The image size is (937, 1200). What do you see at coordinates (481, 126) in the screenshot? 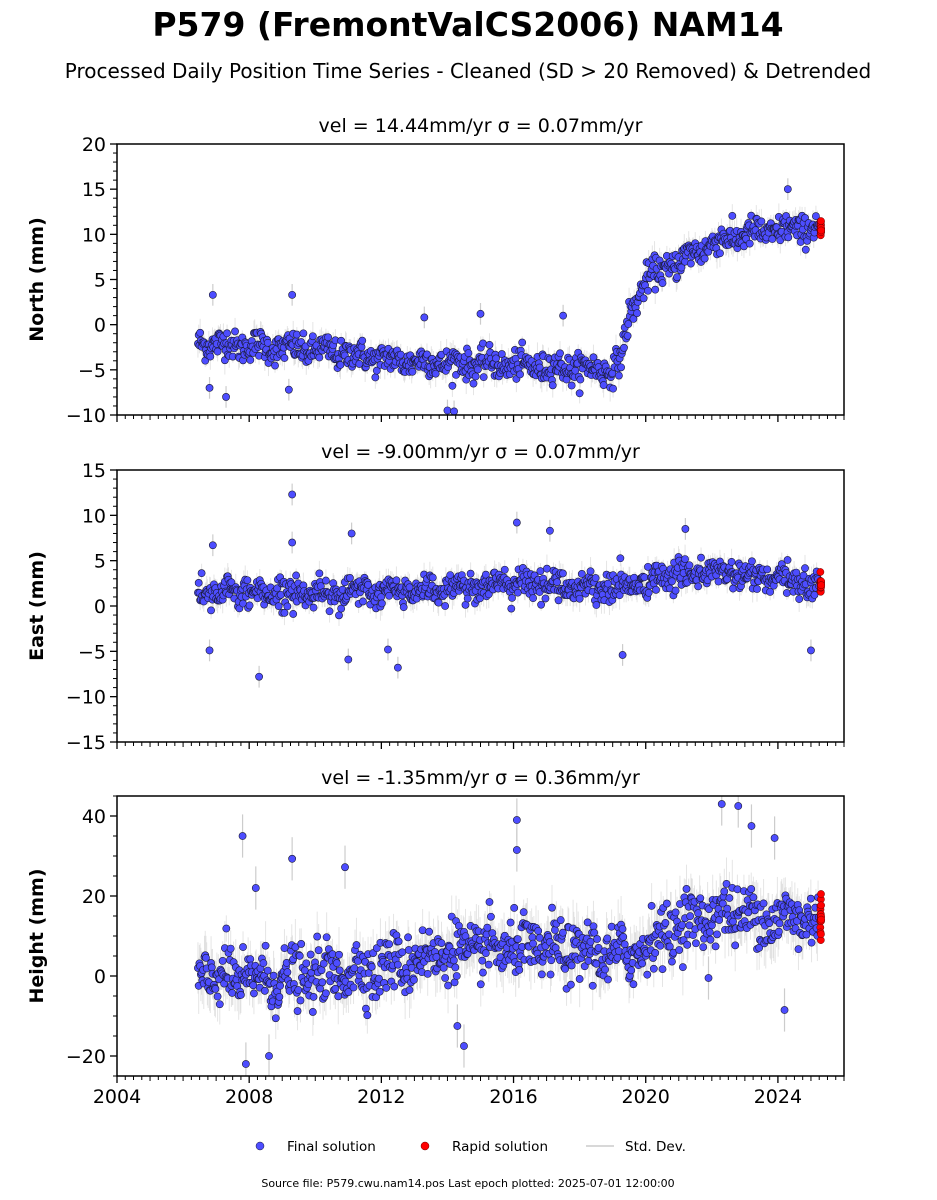
I see `velocity-label: vel = 14.44mm/yr σ = 0.07mm/yr` at bounding box center [481, 126].